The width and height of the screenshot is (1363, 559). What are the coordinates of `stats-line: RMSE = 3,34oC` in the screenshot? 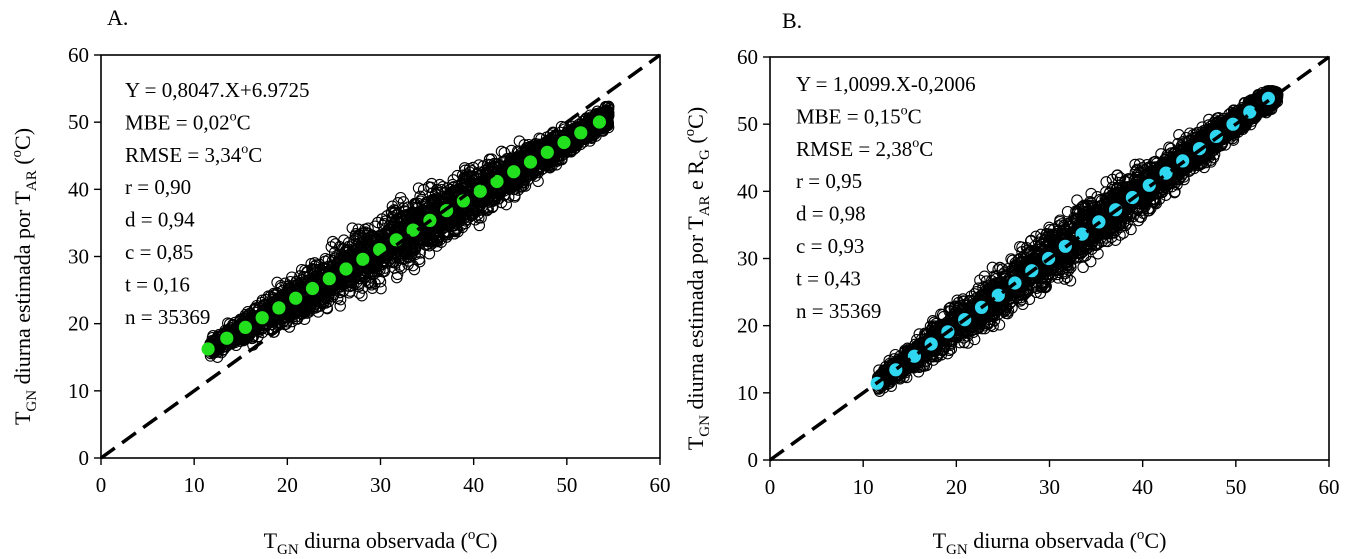 It's located at (193, 154).